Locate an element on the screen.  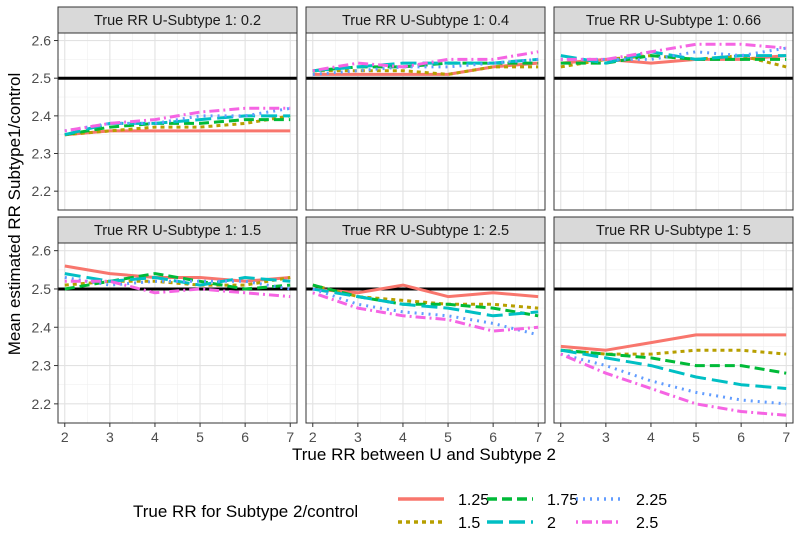
minor-gridlines is located at coordinates (673, 333).